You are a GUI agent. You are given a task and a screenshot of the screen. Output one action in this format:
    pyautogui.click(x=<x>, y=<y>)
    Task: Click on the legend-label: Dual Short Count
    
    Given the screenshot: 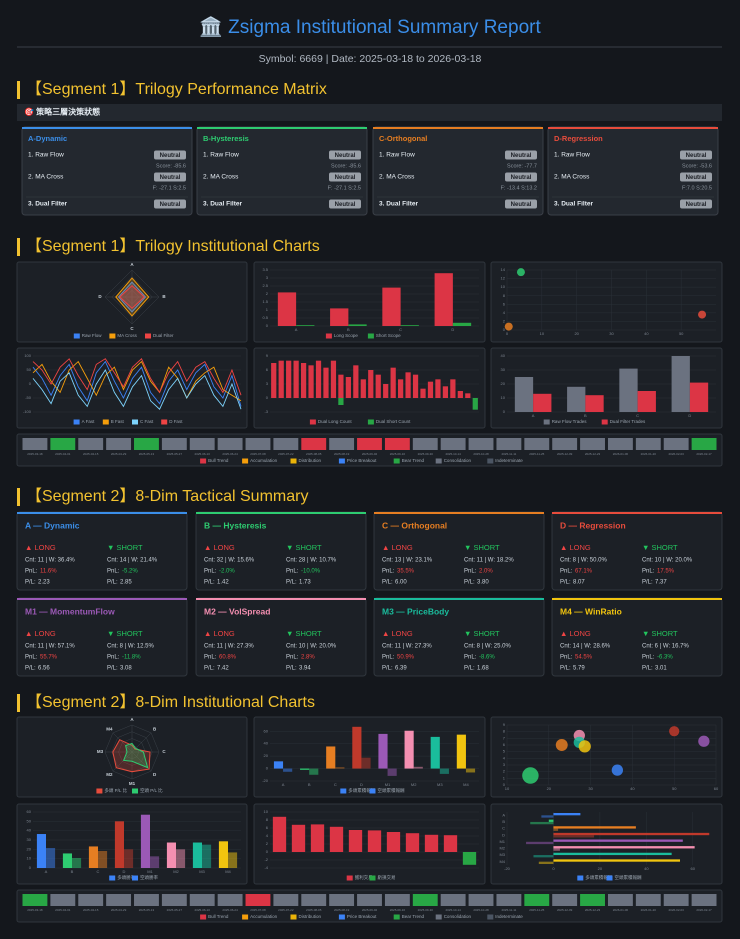 What is the action you would take?
    pyautogui.click(x=393, y=421)
    